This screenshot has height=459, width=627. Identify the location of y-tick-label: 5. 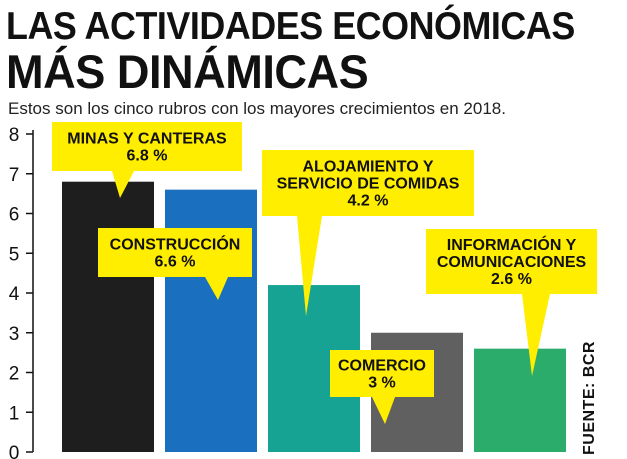
(14, 254).